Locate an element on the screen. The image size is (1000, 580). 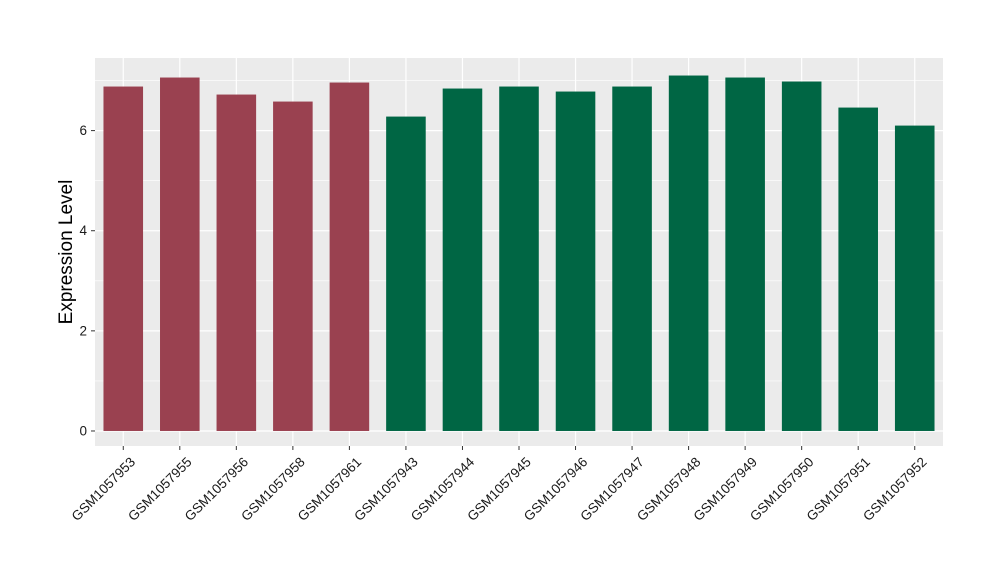
bar-GSM1057955 is located at coordinates (180, 254).